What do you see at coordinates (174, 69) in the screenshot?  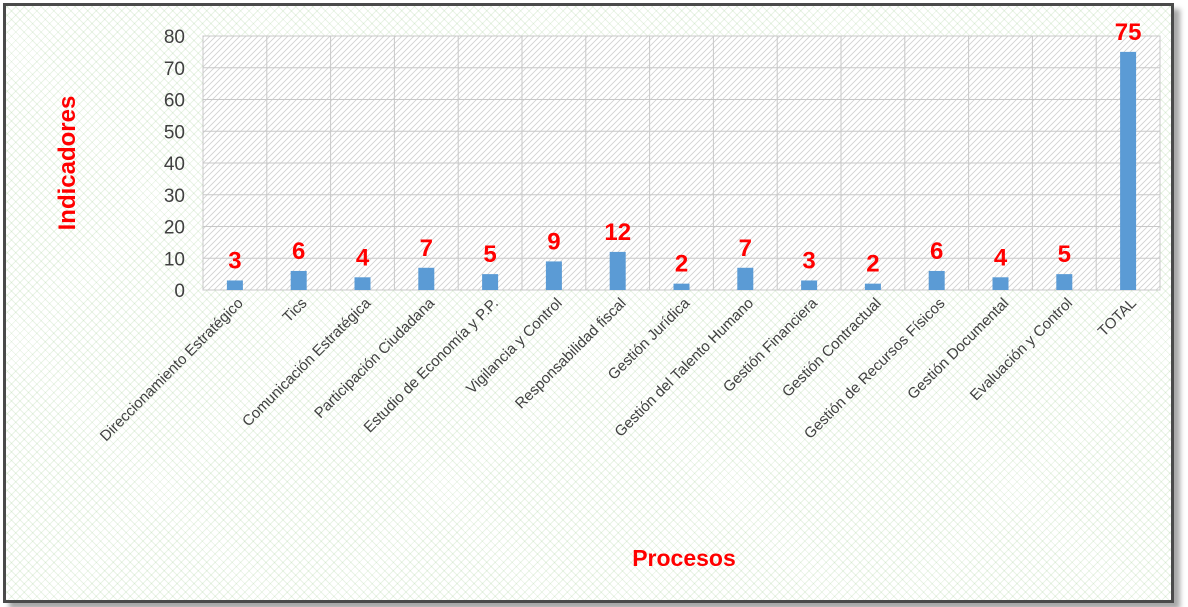 I see `y-tick-label: 70` at bounding box center [174, 69].